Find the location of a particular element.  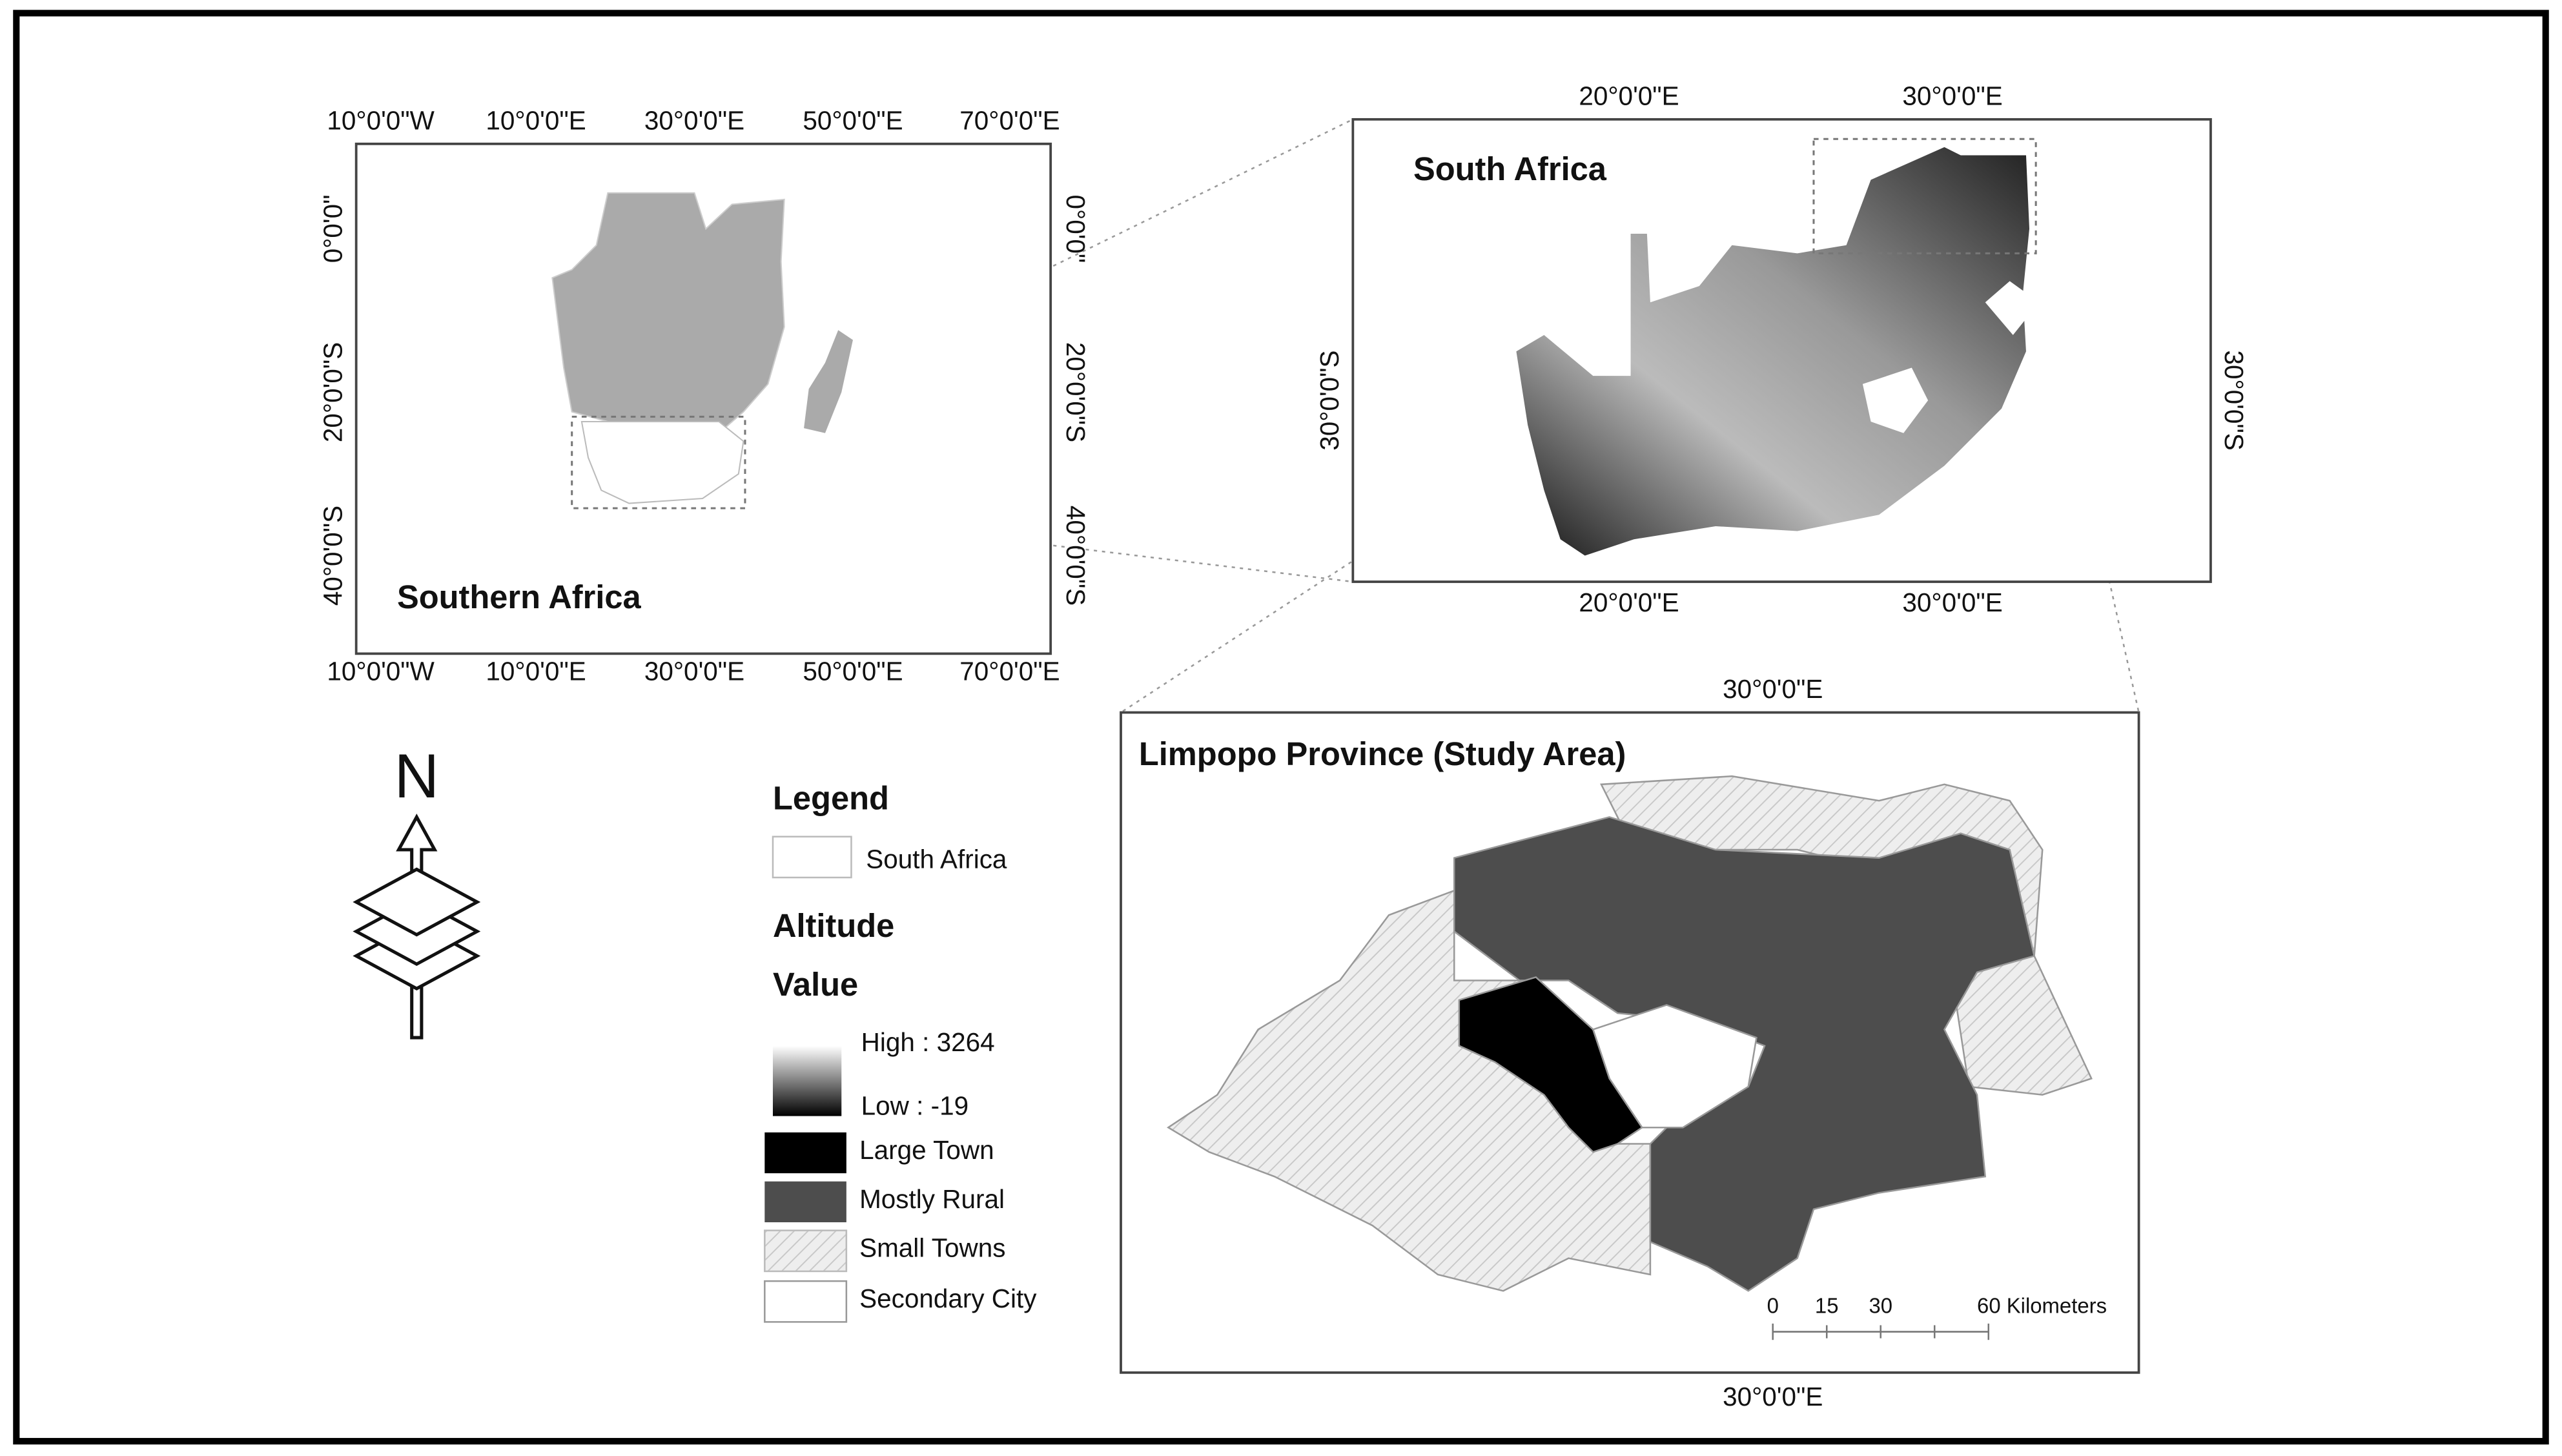

scale-label: 30 is located at coordinates (1880, 1305).